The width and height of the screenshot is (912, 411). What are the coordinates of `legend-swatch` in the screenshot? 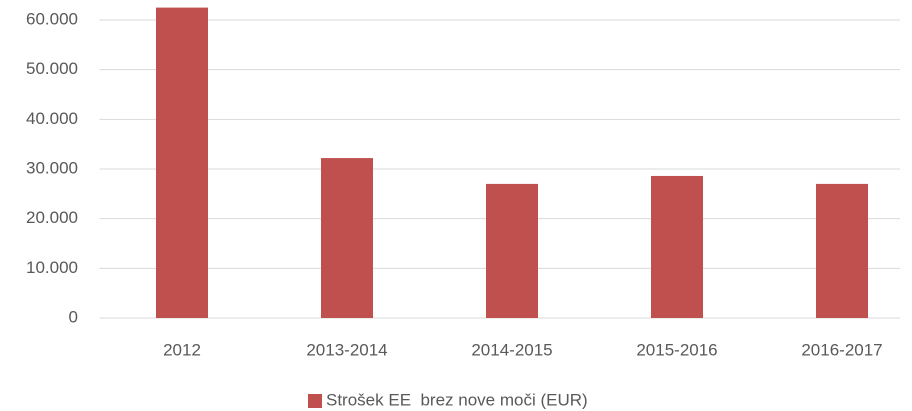 It's located at (315, 401).